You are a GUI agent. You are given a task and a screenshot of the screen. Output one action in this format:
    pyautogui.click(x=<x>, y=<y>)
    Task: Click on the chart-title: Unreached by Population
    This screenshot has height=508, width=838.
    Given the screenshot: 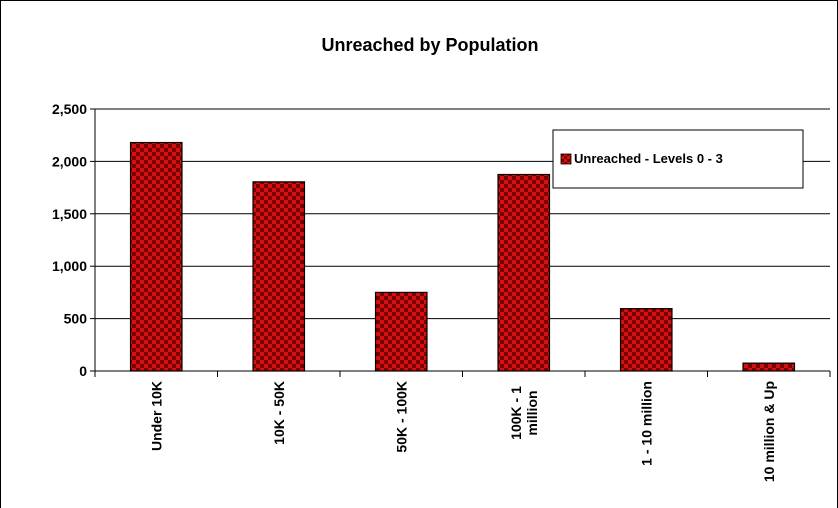 What is the action you would take?
    pyautogui.click(x=429, y=45)
    